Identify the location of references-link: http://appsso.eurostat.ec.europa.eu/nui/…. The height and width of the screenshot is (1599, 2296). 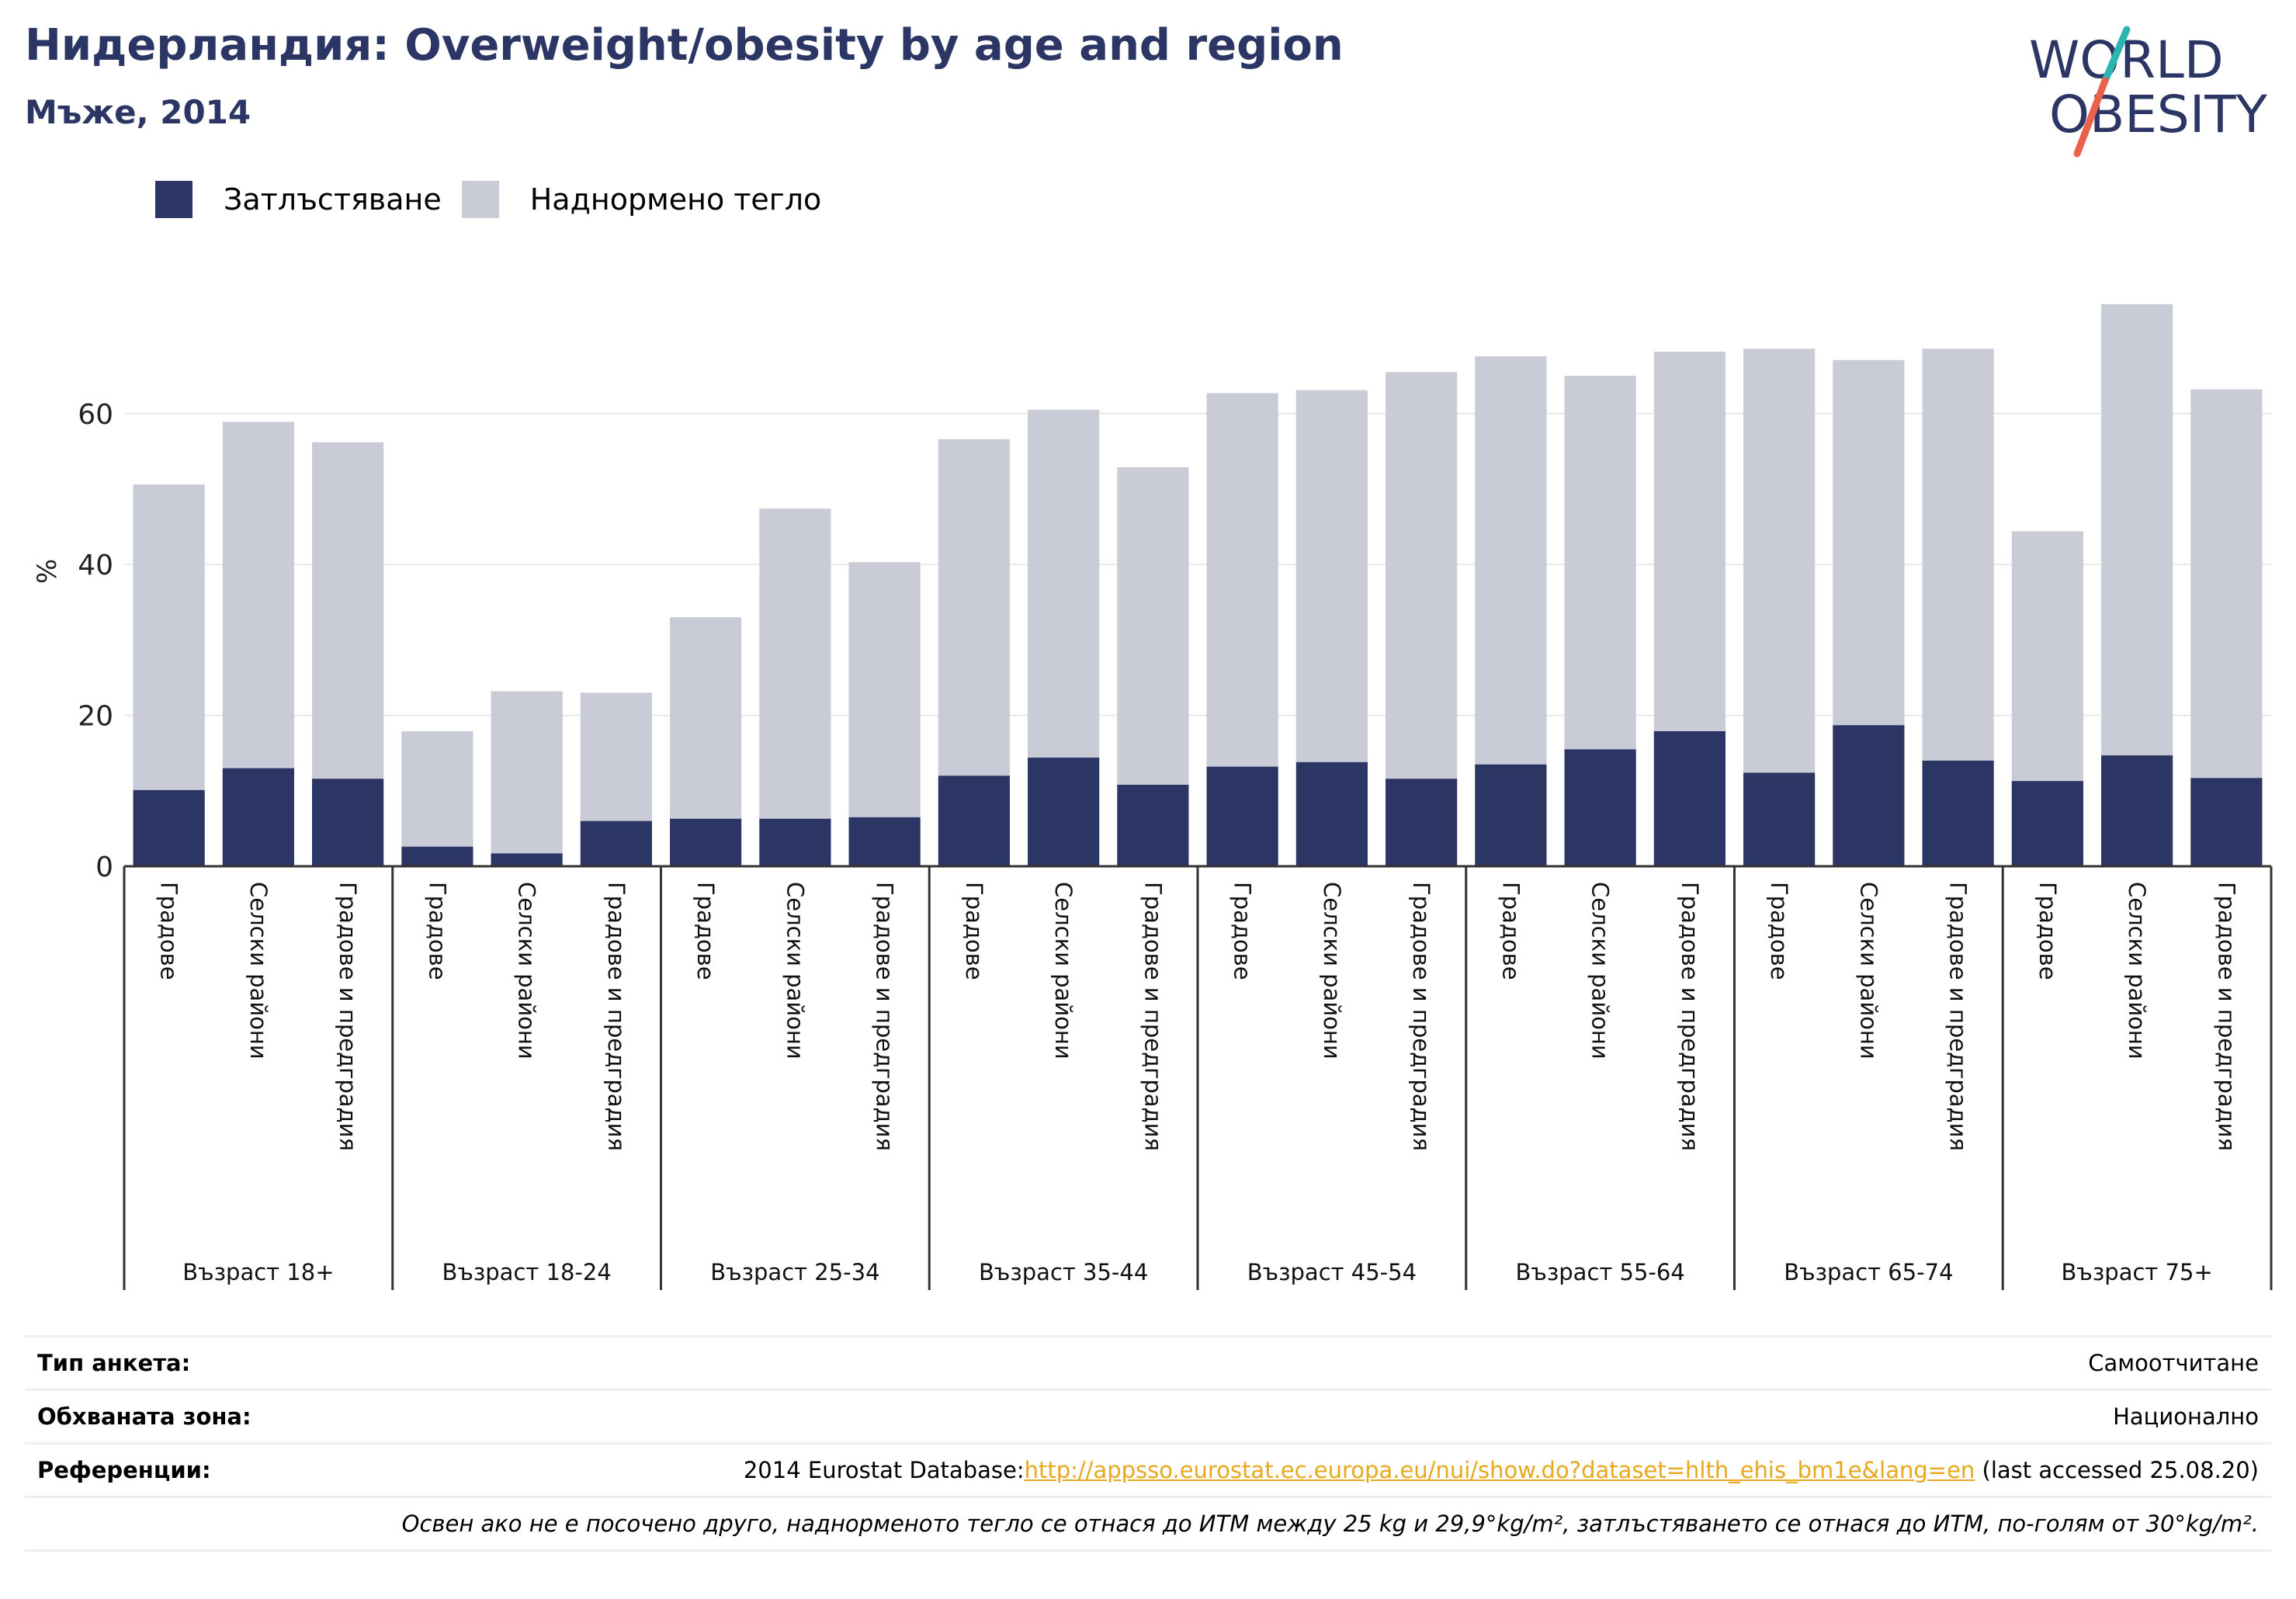
(1499, 1470).